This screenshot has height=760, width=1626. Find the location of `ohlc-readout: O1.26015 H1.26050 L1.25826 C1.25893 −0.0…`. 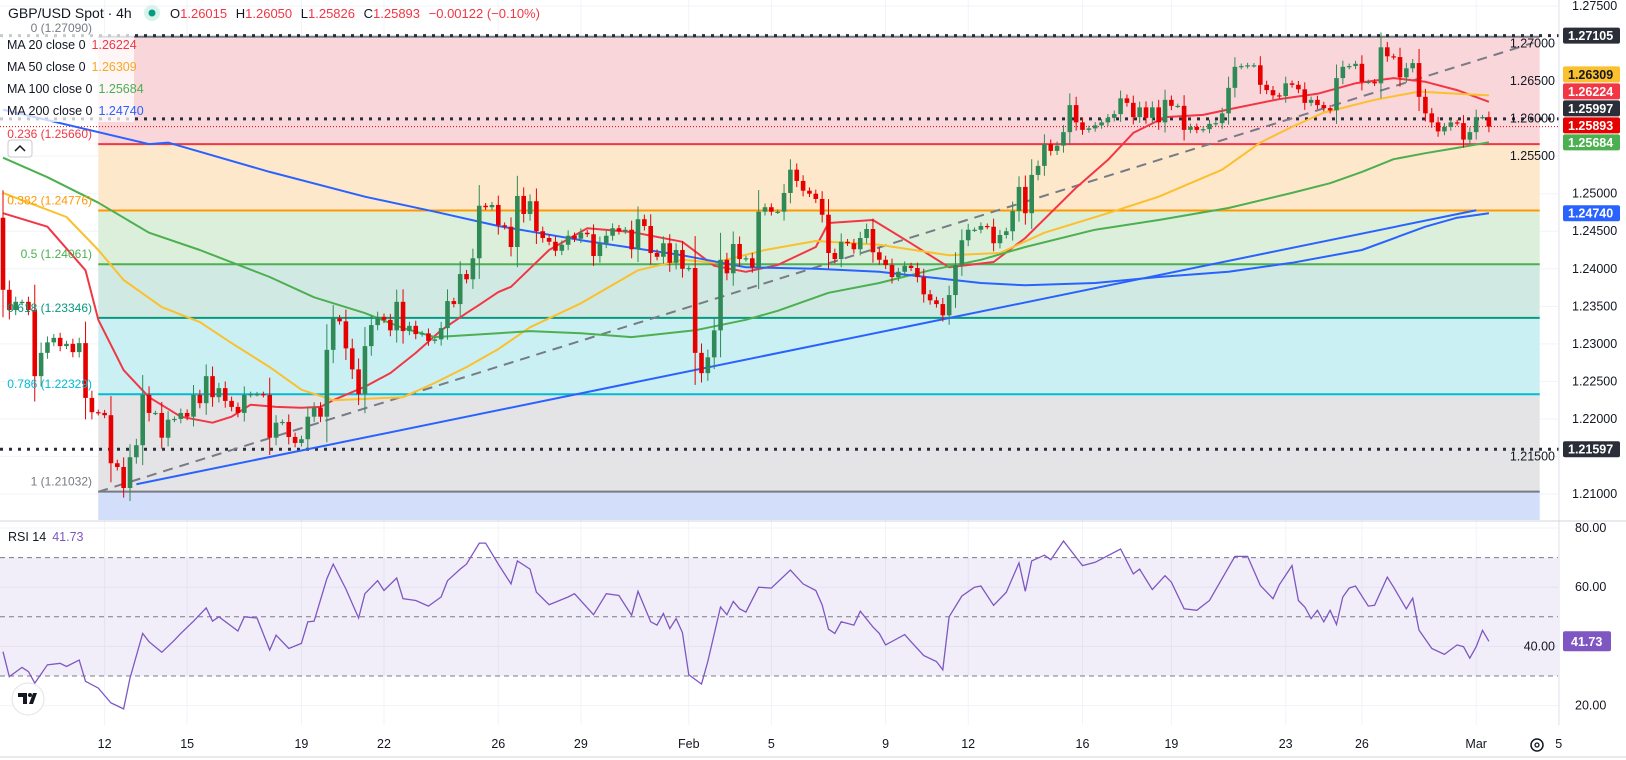

ohlc-readout: O1.26015 H1.26050 L1.25826 C1.25893 −0.0… is located at coordinates (355, 13).